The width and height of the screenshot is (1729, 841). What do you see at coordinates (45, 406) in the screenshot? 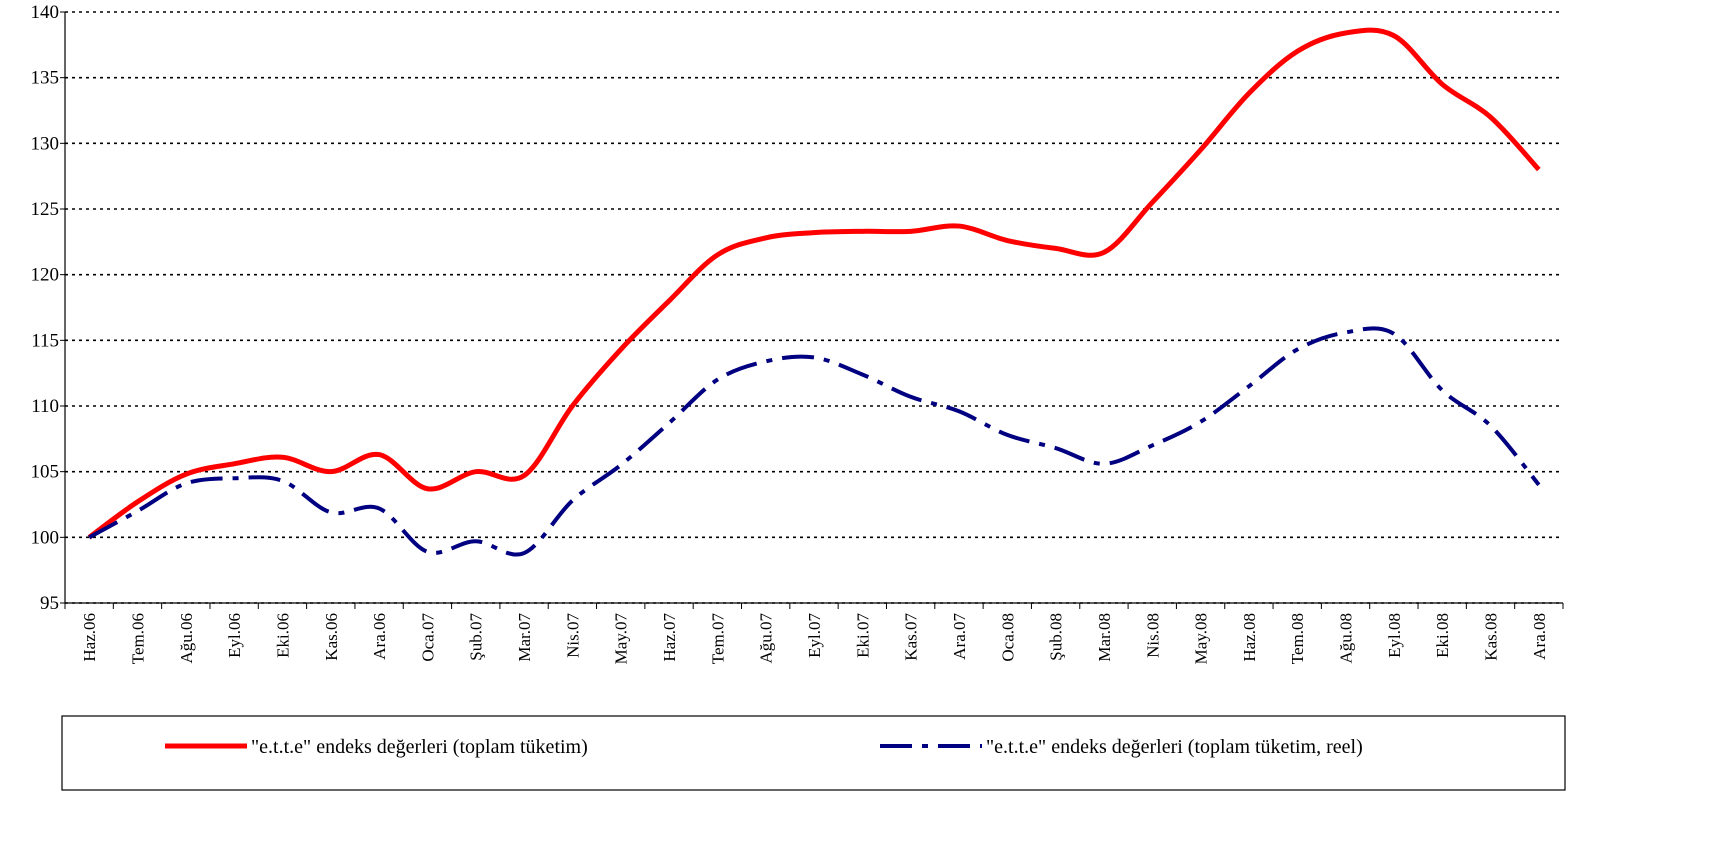
I see `y-tick-label: 110` at bounding box center [45, 406].